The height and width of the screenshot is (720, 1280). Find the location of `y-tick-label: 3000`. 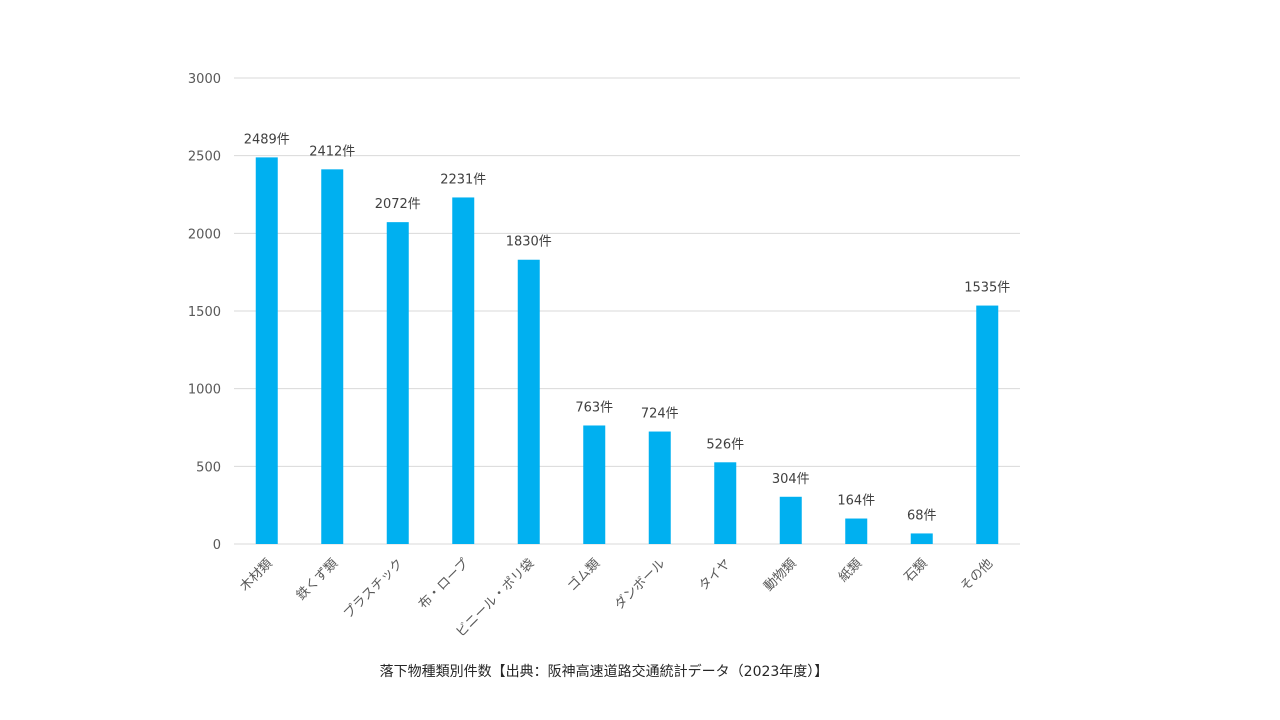

y-tick-label: 3000 is located at coordinates (204, 79).